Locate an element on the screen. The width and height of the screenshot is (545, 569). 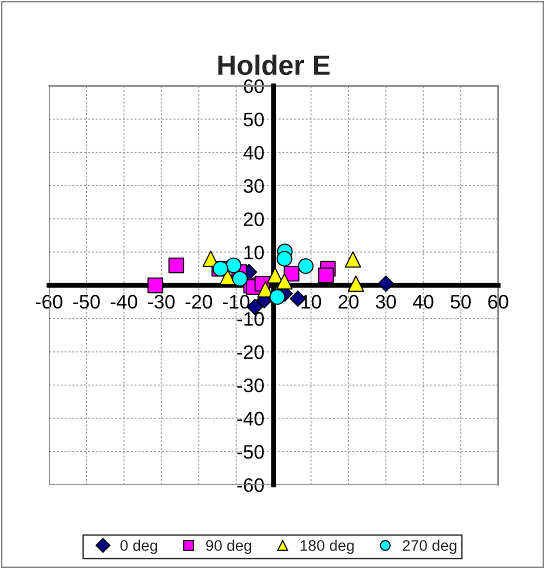
legend-label: 180 deg is located at coordinates (327, 547).